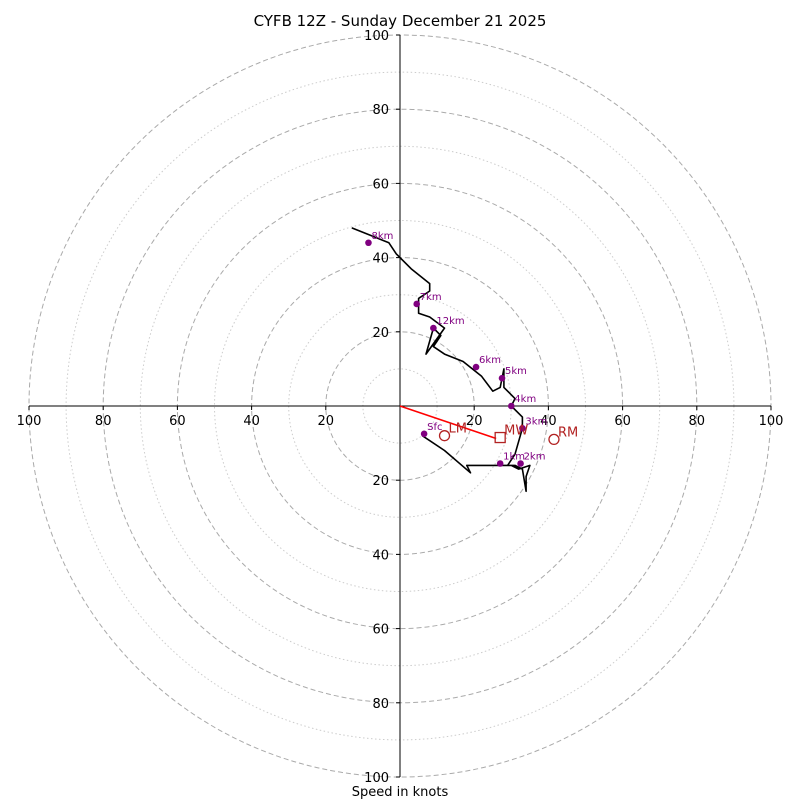 This screenshot has height=800, width=800. Describe the element at coordinates (568, 432) in the screenshot. I see `motion-label-rm: RM` at that location.